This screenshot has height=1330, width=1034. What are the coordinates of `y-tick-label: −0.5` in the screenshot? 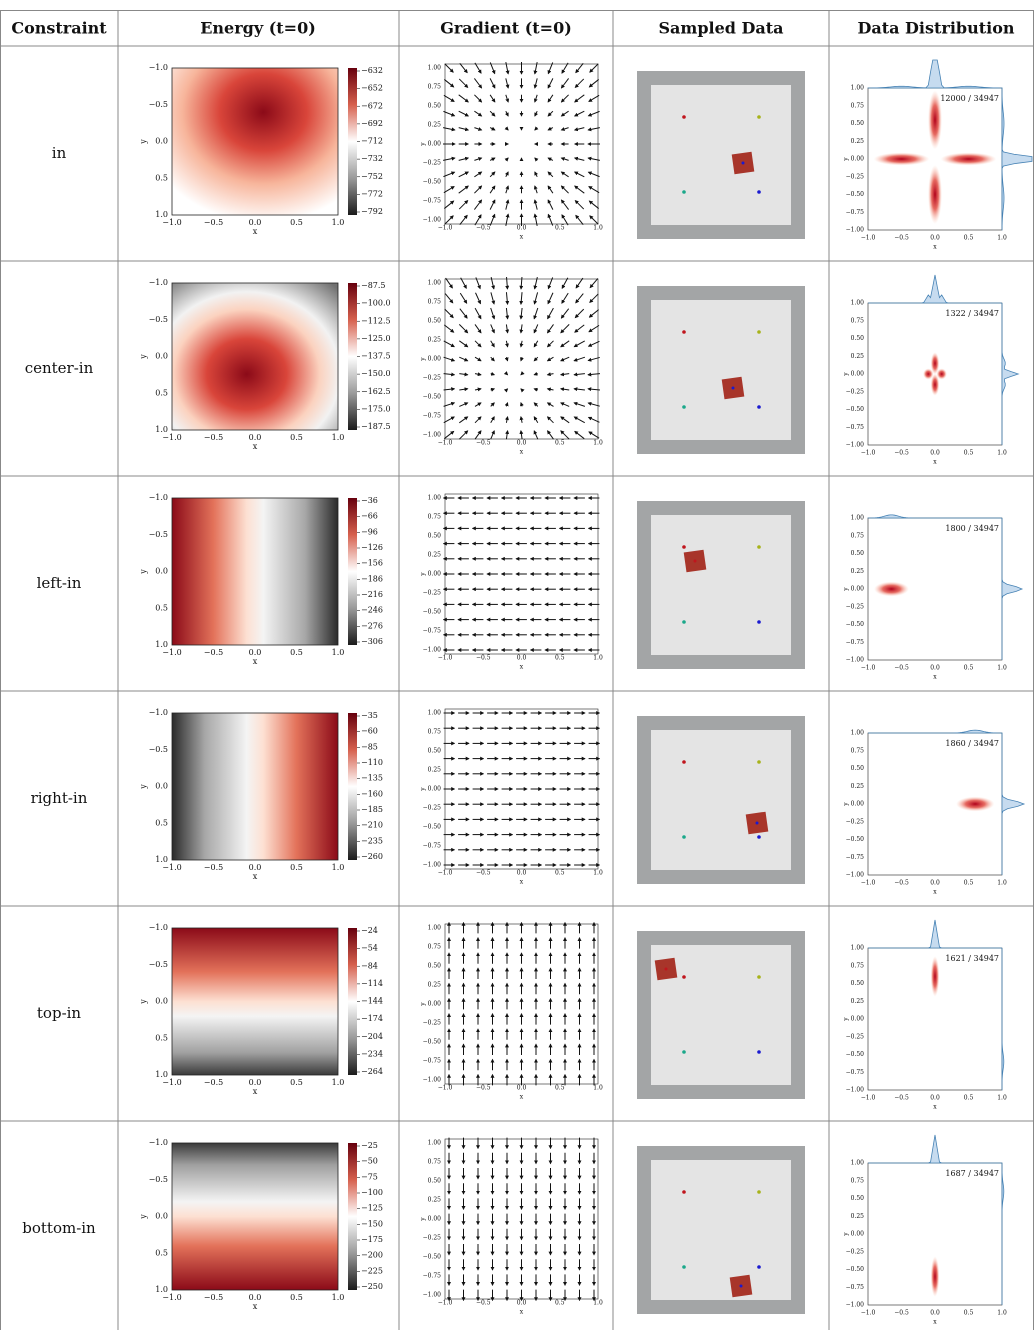 It's located at (158, 534).